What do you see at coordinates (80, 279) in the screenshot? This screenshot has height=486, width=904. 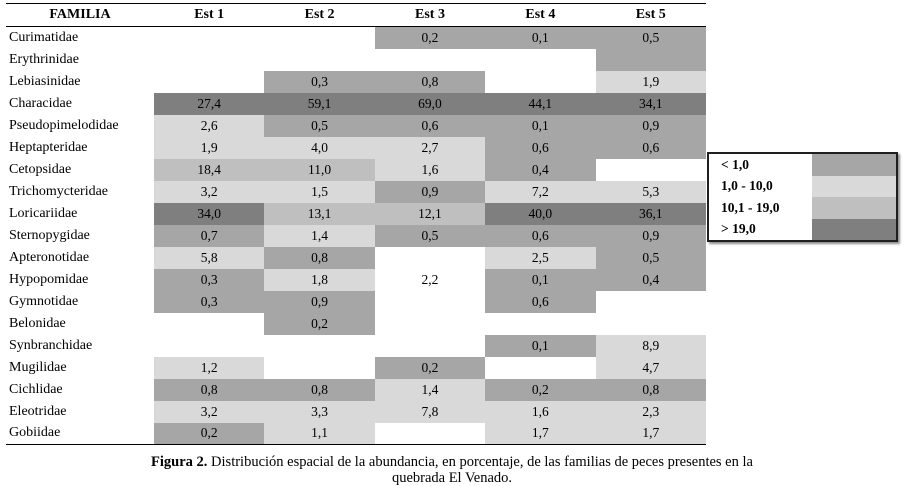 I see `family-name: Hypopomidae` at bounding box center [80, 279].